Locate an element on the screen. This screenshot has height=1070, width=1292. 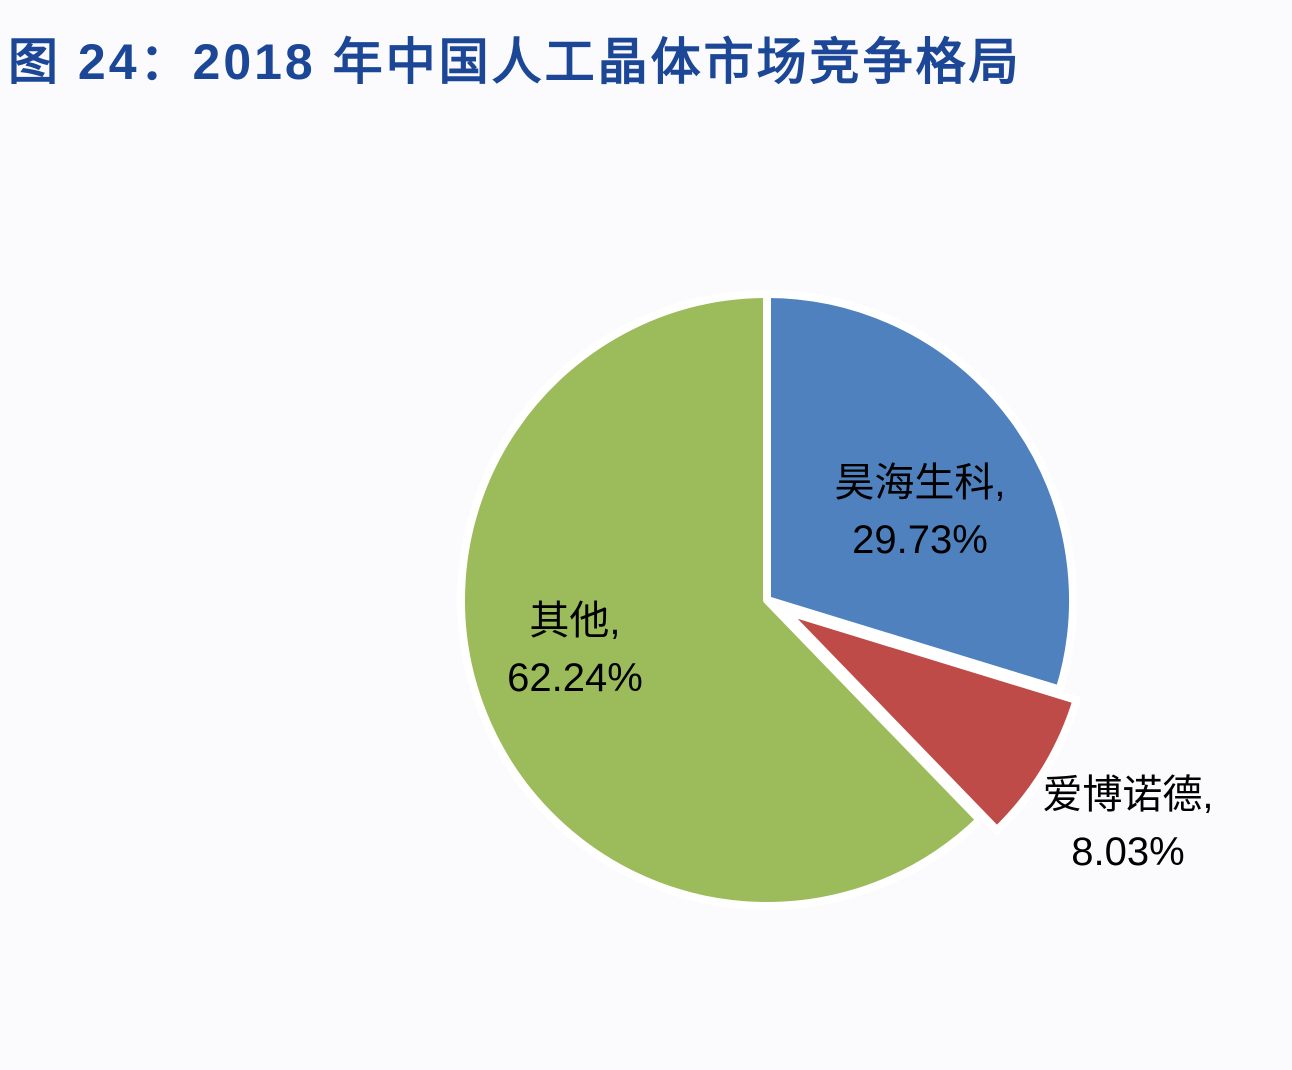
pie-slice-haohai-biotech is located at coordinates (920, 492).